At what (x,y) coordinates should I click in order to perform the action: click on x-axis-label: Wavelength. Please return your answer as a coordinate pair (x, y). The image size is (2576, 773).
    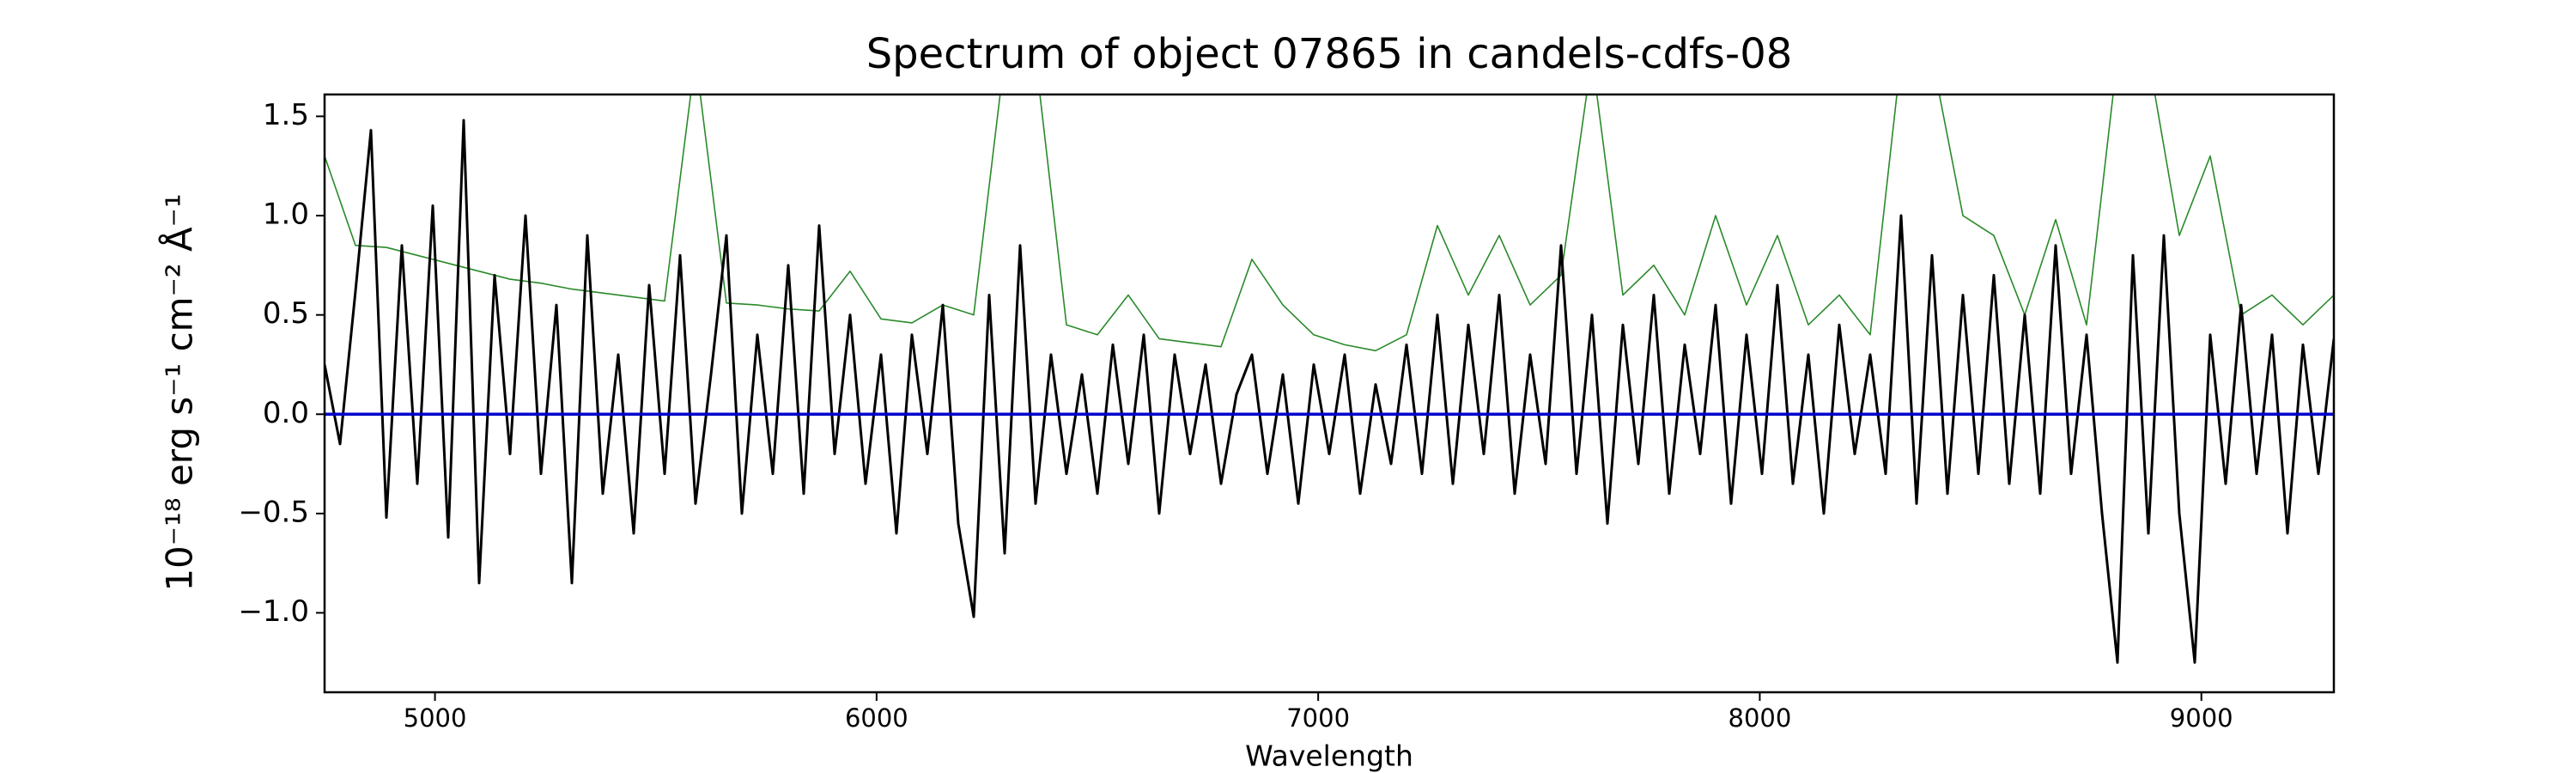
    Looking at the image, I should click on (1329, 756).